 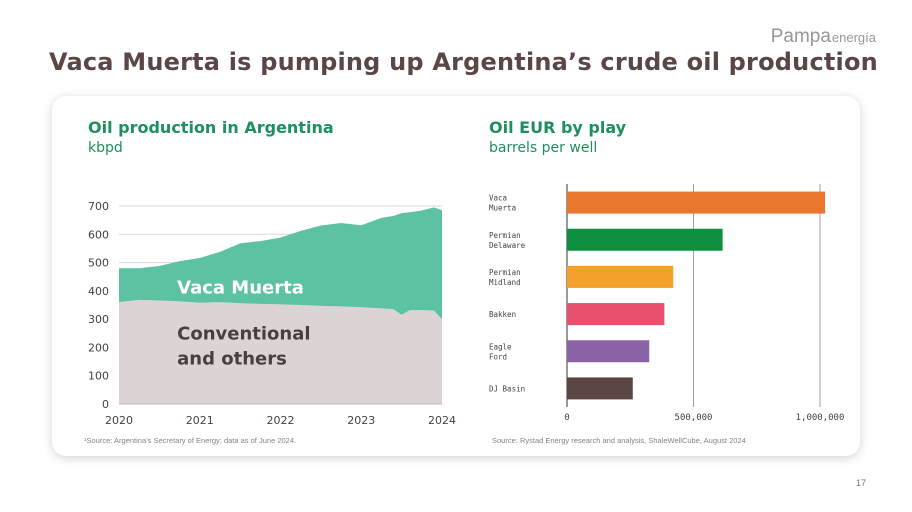 What do you see at coordinates (505, 282) in the screenshot?
I see `bar-category-label: Midland` at bounding box center [505, 282].